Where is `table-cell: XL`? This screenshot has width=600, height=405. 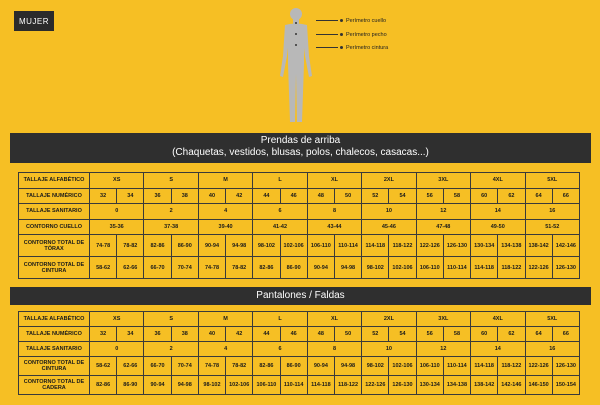 table-cell: XL is located at coordinates (334, 180).